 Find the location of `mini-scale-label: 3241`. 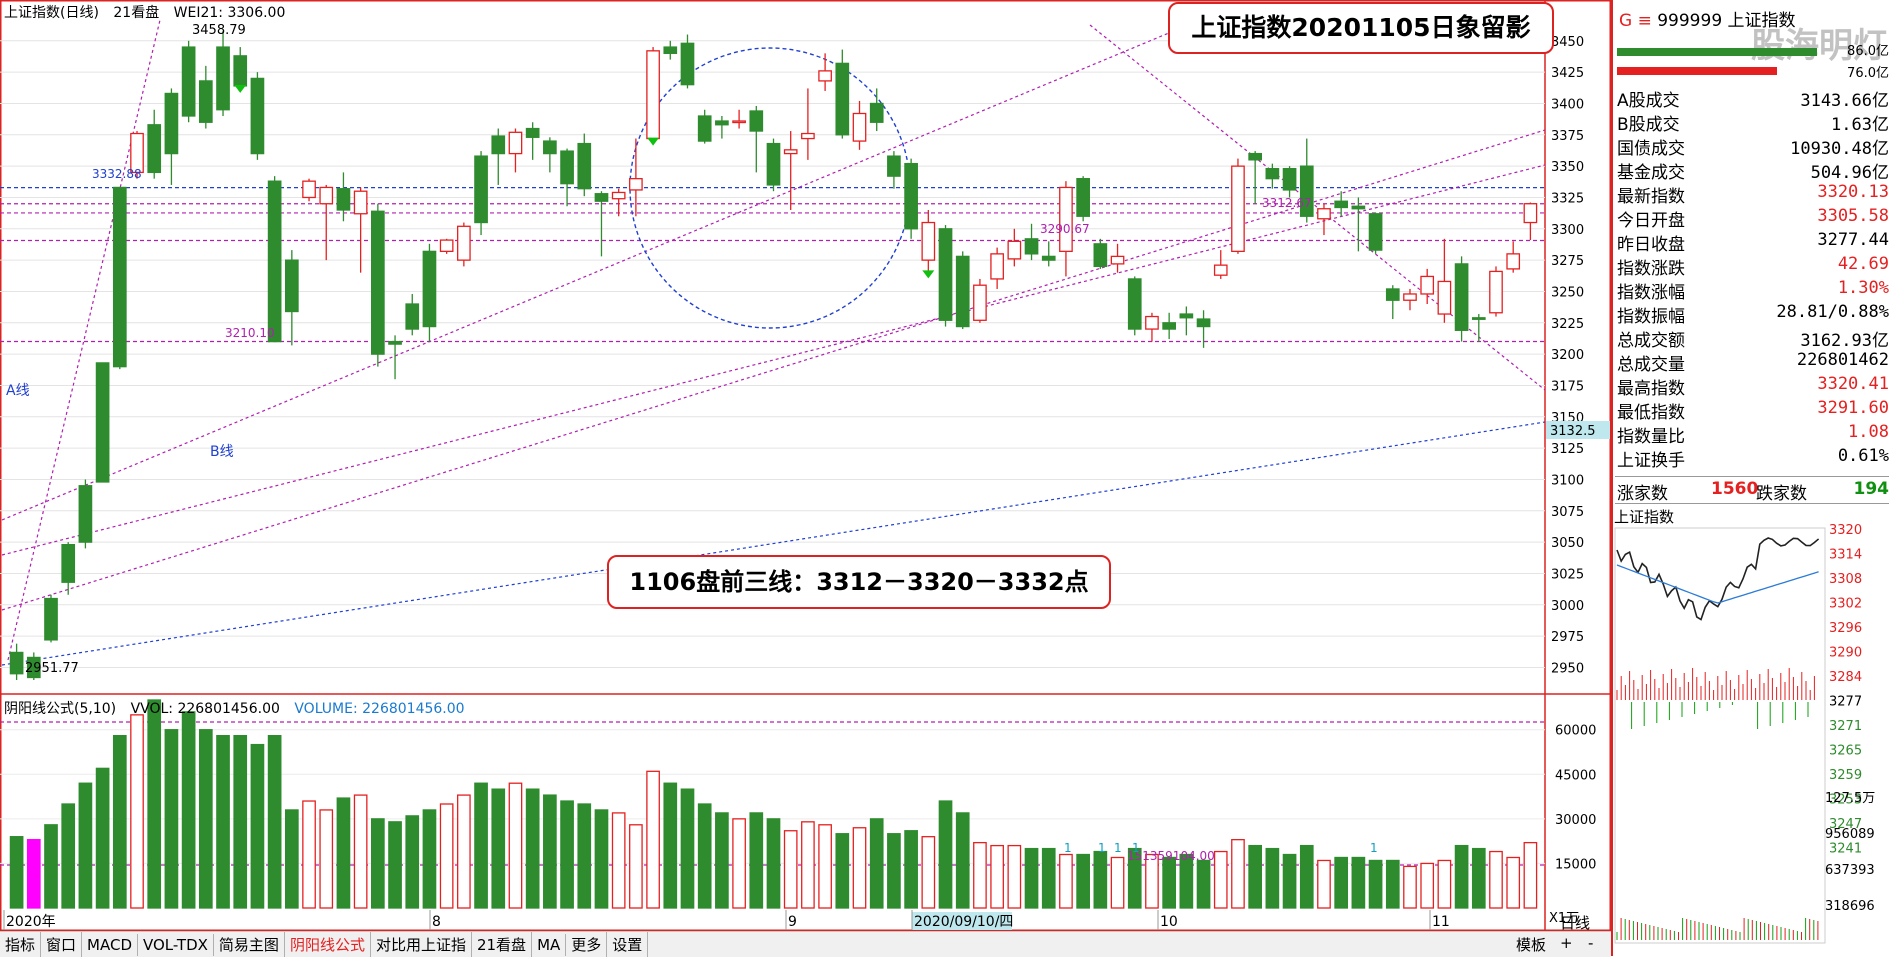

mini-scale-label: 3241 is located at coordinates (1845, 849).